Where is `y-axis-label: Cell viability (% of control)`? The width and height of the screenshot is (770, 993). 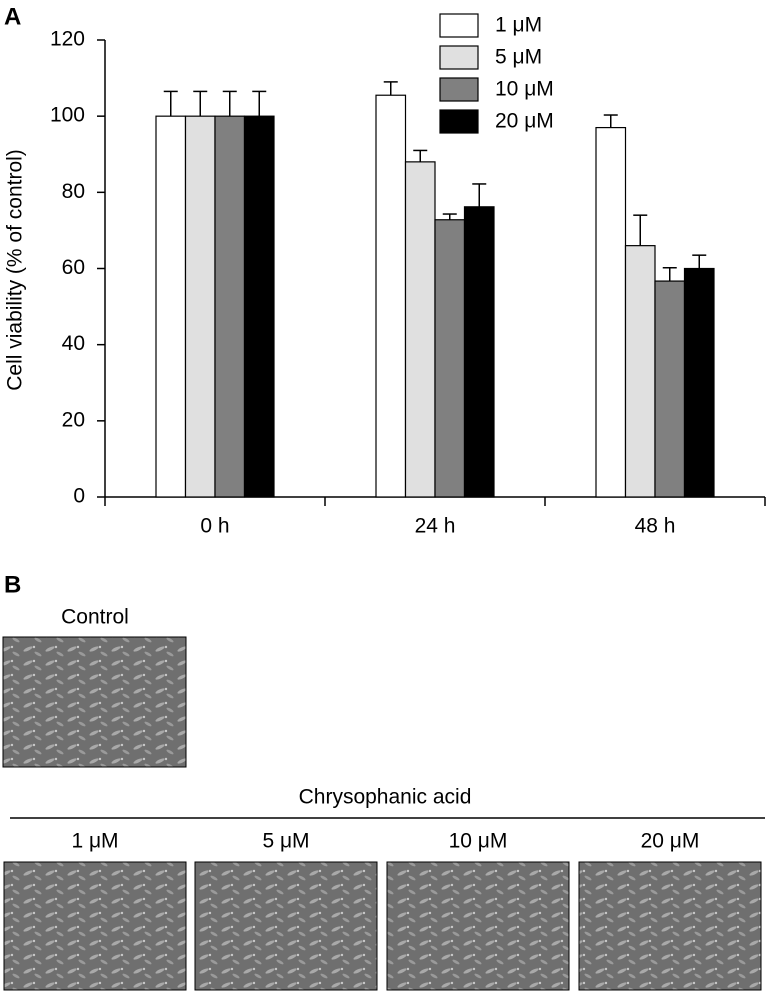
y-axis-label: Cell viability (% of control) is located at coordinates (15, 270).